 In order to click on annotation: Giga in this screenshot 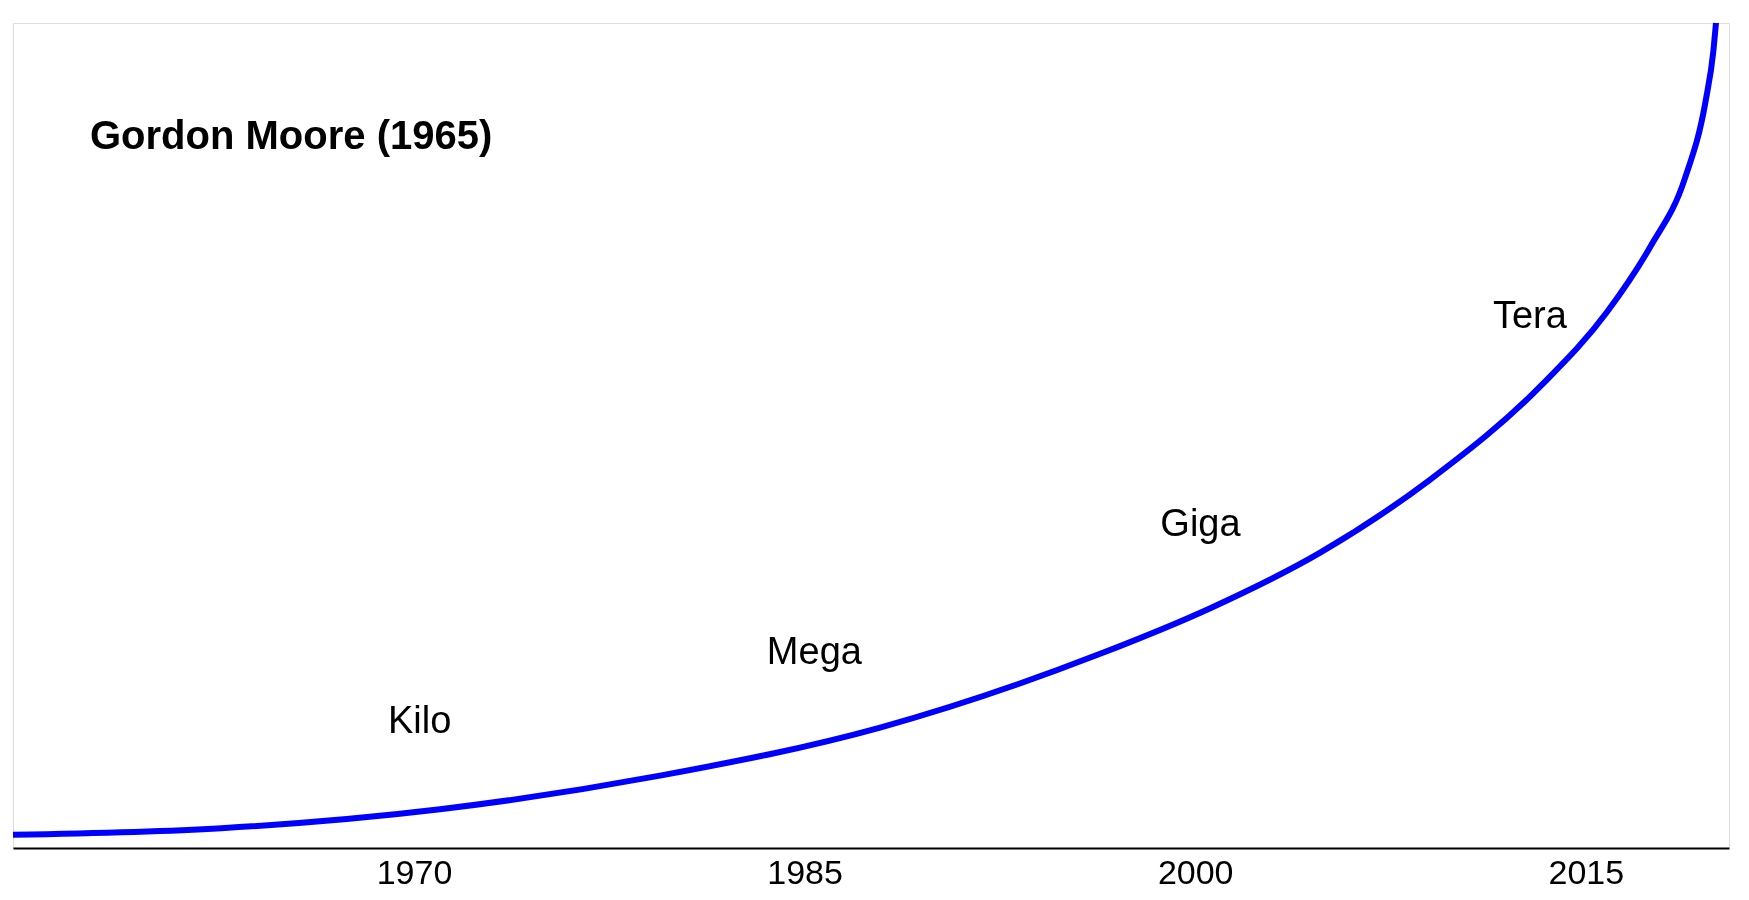, I will do `click(1201, 522)`.